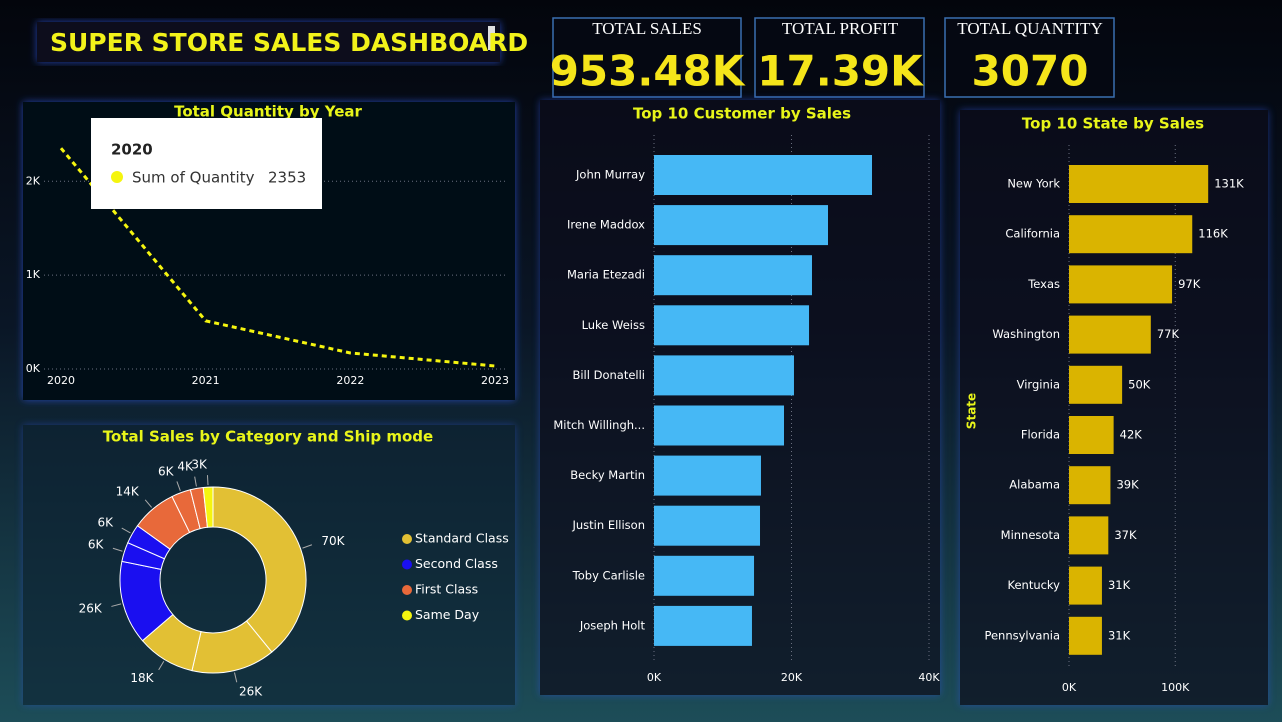 The width and height of the screenshot is (1282, 722). Describe the element at coordinates (33, 368) in the screenshot. I see `y-tick-label: 0K` at that location.